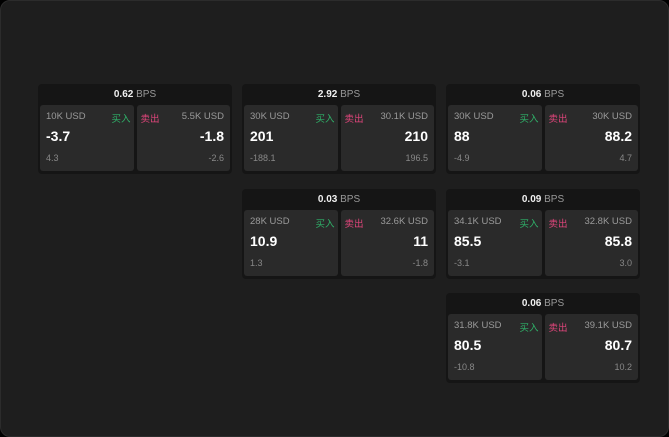  What do you see at coordinates (262, 136) in the screenshot?
I see `bid-price: 201` at bounding box center [262, 136].